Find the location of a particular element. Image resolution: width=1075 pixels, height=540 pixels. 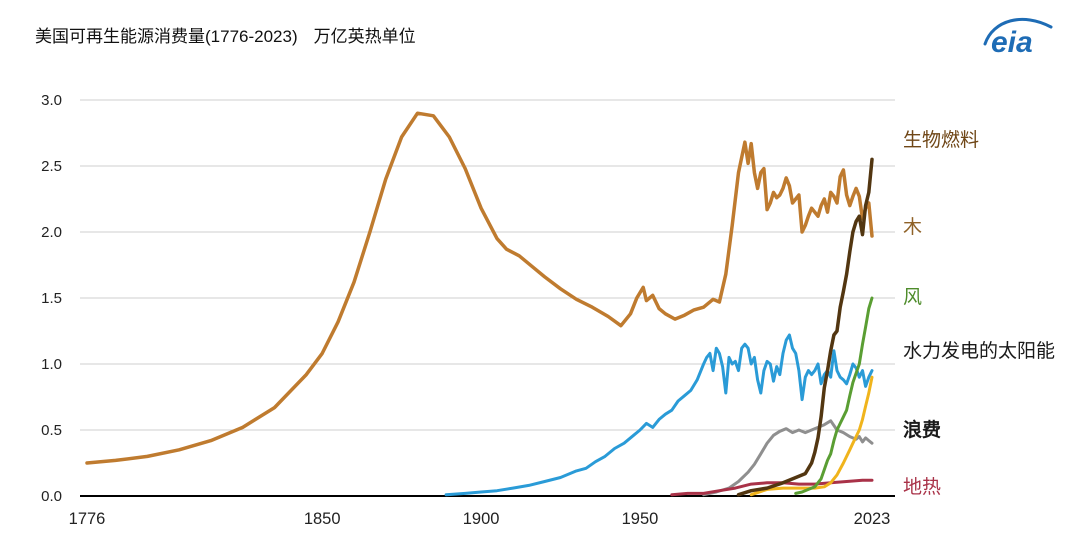

y-axis-tick-label: 2.5 is located at coordinates (51, 166).